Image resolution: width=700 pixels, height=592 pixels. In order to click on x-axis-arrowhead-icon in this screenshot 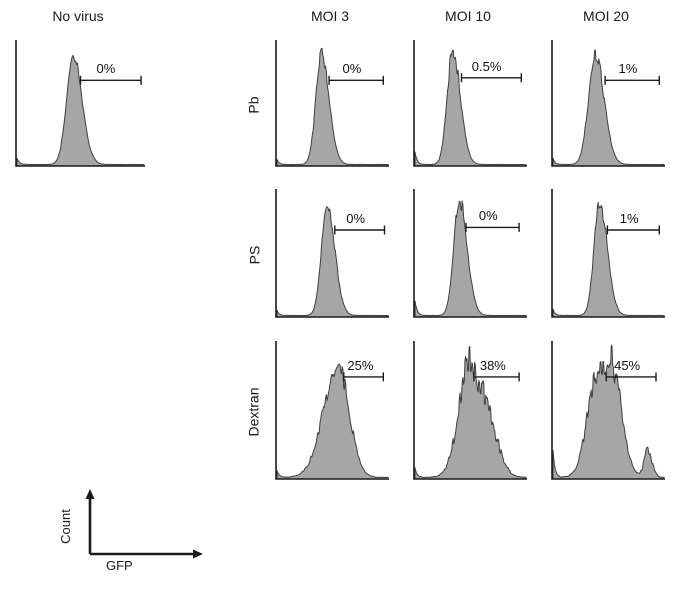, I will do `click(198, 554)`.